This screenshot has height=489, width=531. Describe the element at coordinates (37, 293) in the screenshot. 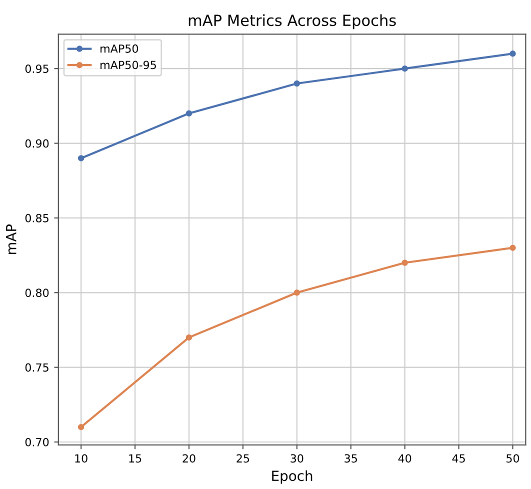

I see `y-tick-label: 0.80` at that location.